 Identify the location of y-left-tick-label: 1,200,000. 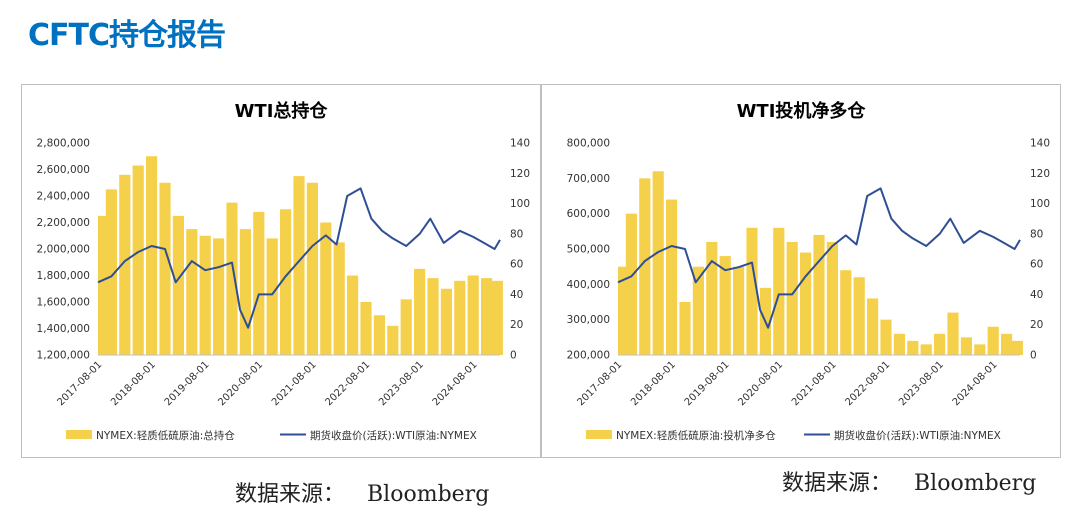
(63, 356).